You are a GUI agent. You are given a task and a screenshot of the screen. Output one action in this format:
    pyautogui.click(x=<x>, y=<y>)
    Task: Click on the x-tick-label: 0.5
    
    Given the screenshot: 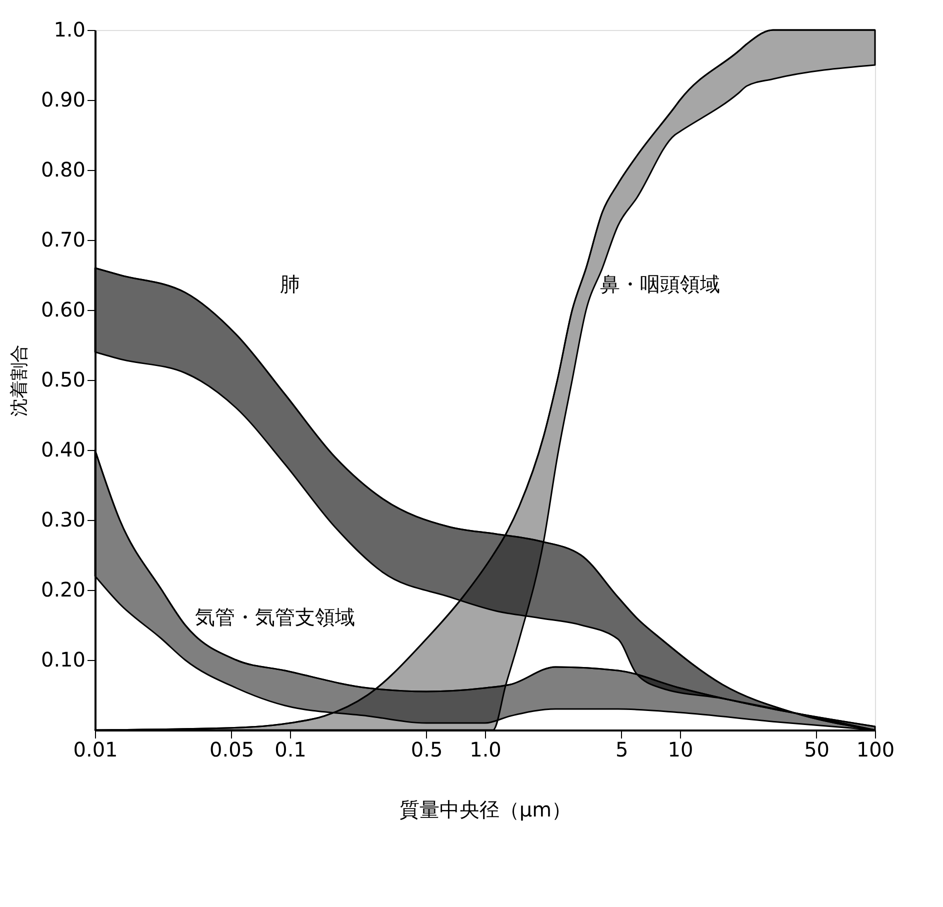 What is the action you would take?
    pyautogui.click(x=426, y=750)
    